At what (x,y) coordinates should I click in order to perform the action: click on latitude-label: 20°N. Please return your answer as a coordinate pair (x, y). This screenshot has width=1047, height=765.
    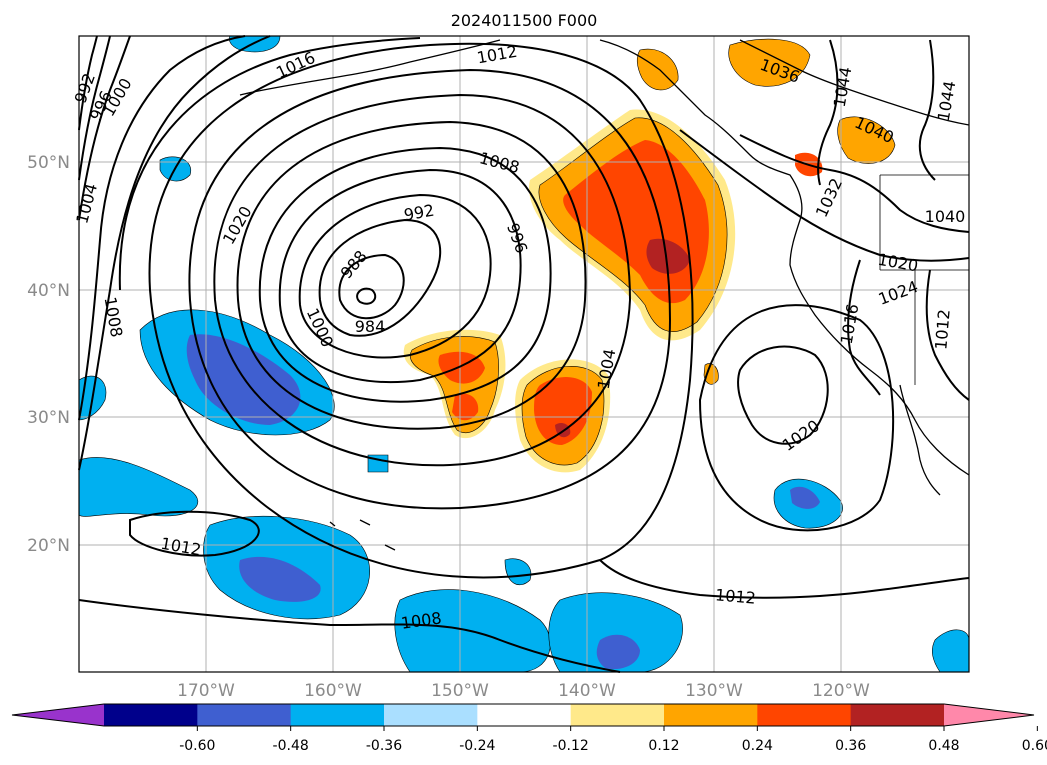
    Looking at the image, I should click on (48, 546).